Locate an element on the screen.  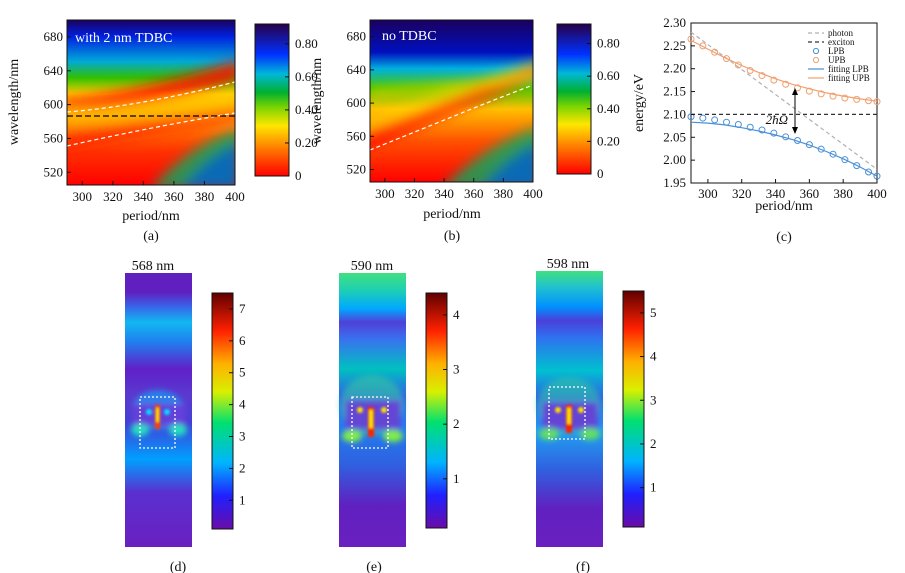
xtick-label-c-2: 340 is located at coordinates (776, 193).